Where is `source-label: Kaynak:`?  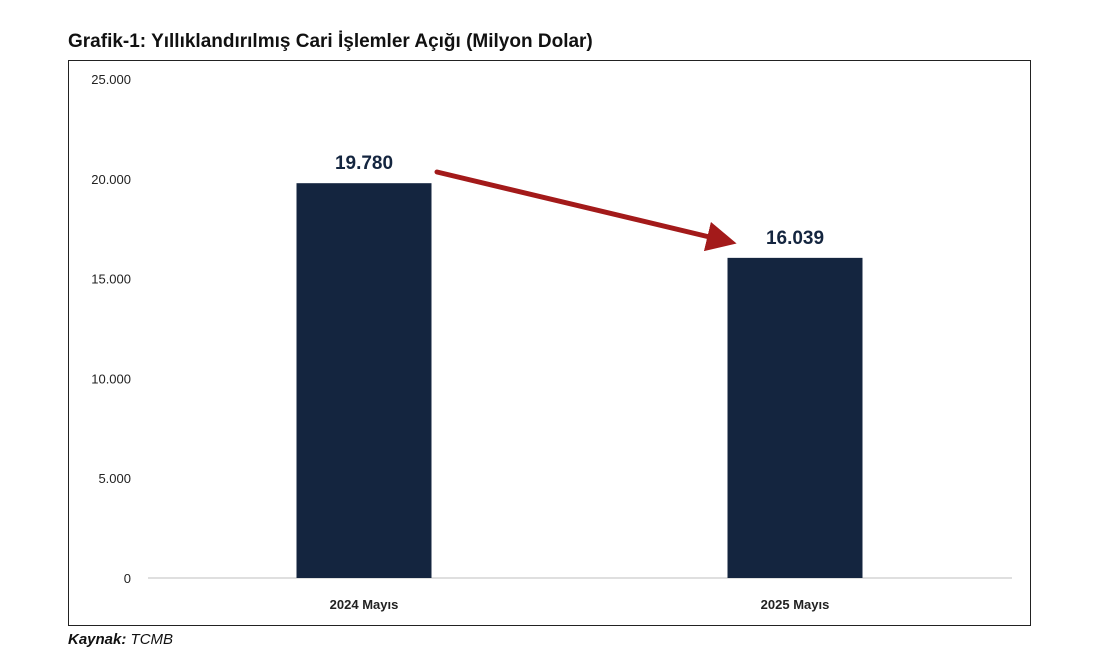
source-label: Kaynak: is located at coordinates (97, 639).